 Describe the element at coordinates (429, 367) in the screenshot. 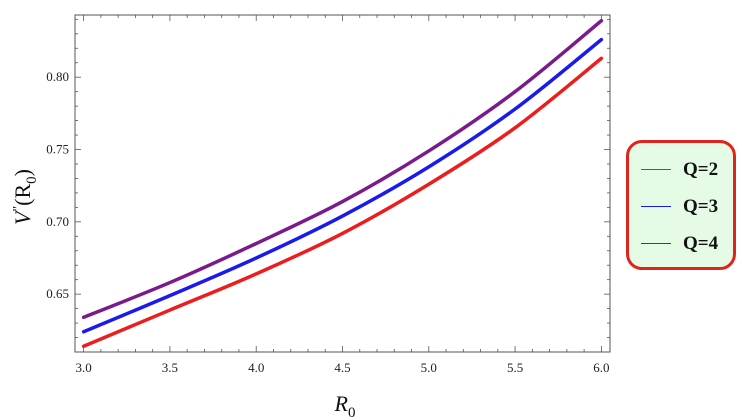

I see `x-tick-label: 5.0` at that location.